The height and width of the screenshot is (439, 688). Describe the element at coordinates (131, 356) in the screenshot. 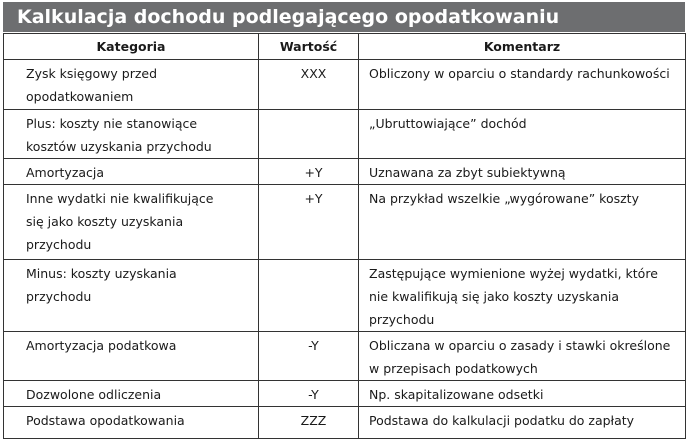

I see `table-cell: Amortyzacja podatkowa` at that location.